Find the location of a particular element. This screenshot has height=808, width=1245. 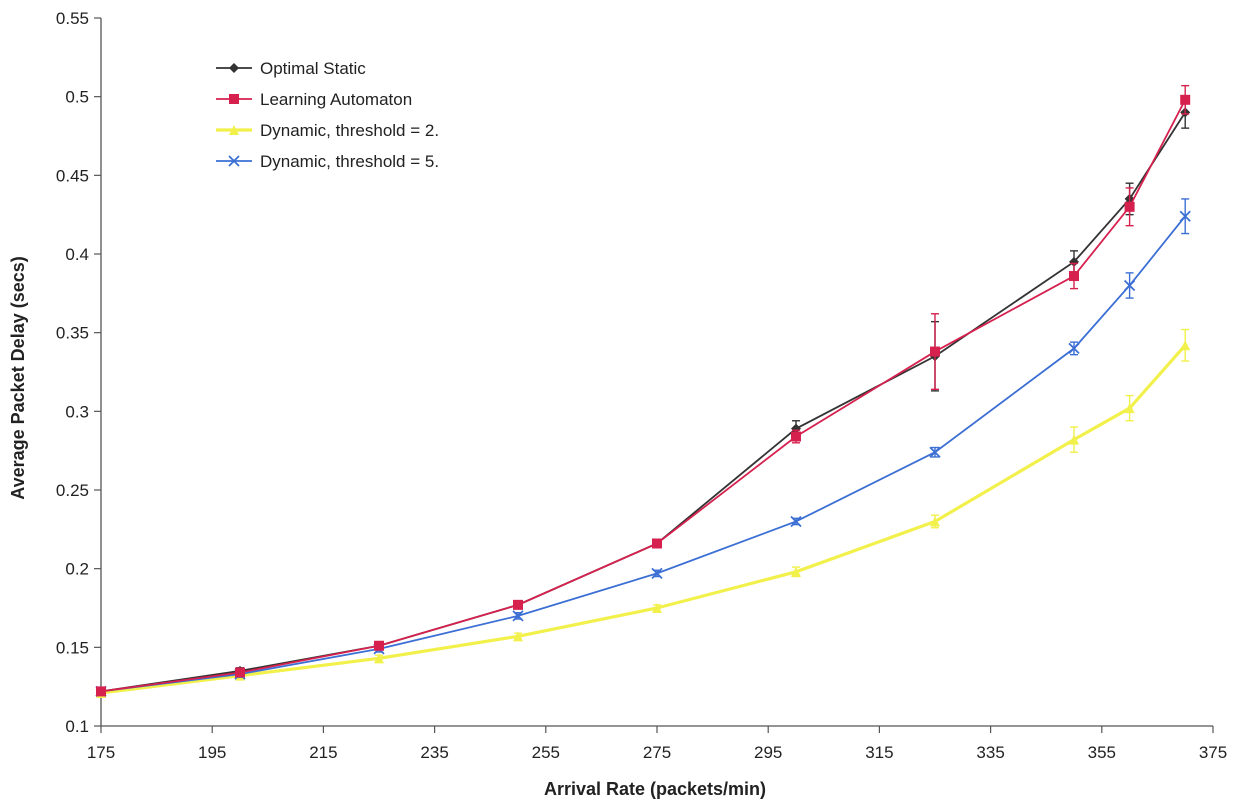

legend-label: Dynamic, threshold = 5. is located at coordinates (349, 161).